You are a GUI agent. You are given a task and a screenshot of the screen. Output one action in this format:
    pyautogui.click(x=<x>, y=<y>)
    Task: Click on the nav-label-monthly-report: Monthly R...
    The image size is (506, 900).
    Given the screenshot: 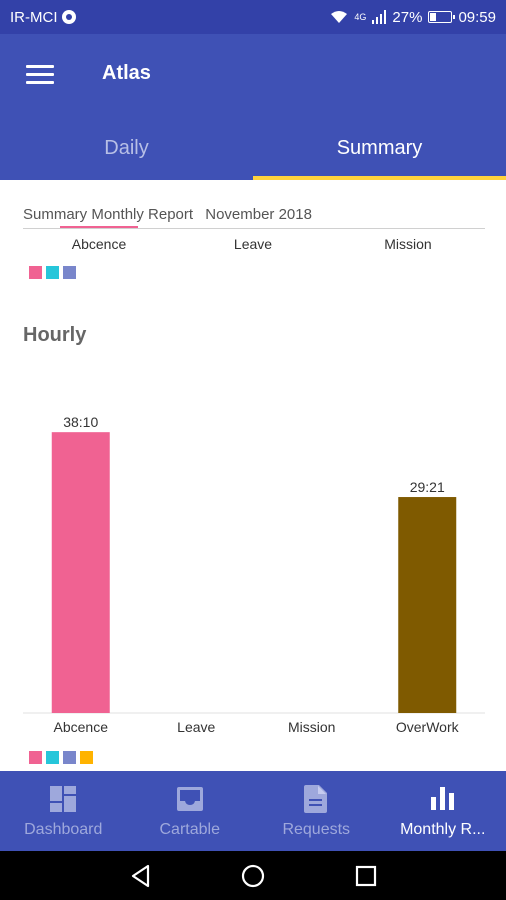 What is the action you would take?
    pyautogui.click(x=443, y=829)
    